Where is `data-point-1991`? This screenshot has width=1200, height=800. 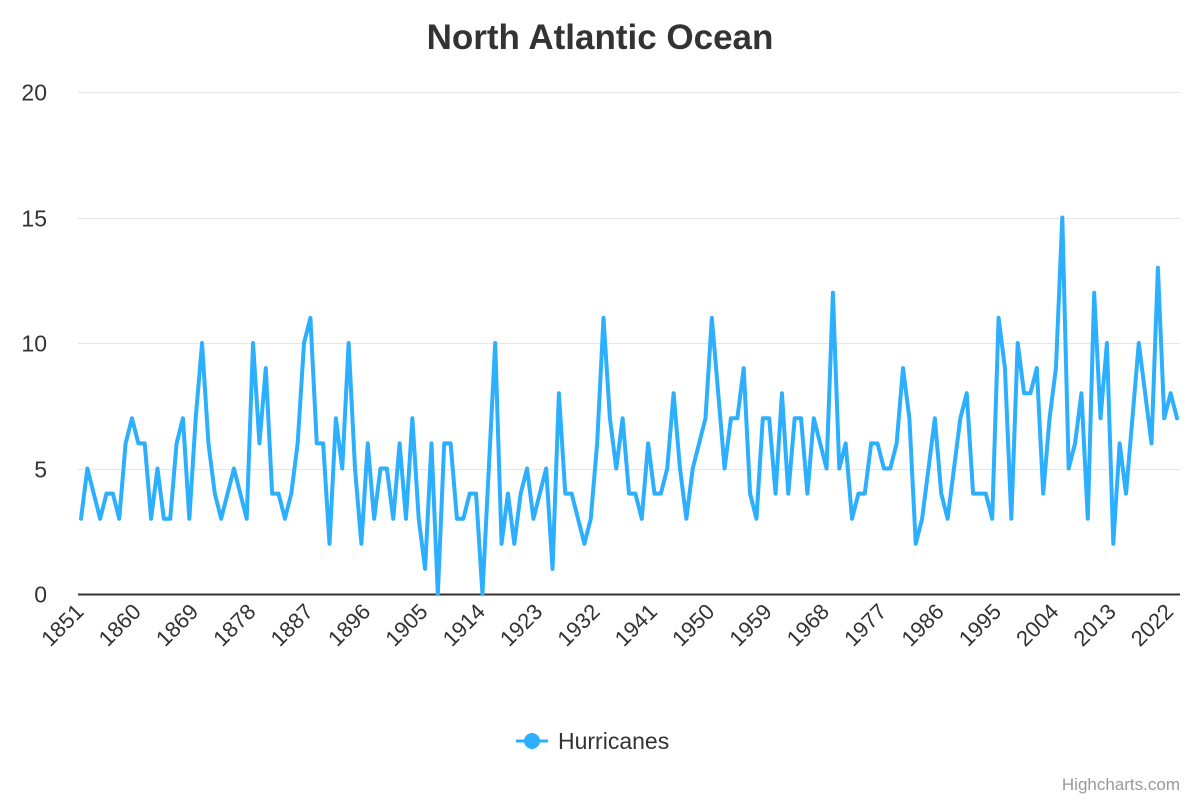 data-point-1991 is located at coordinates (973, 494).